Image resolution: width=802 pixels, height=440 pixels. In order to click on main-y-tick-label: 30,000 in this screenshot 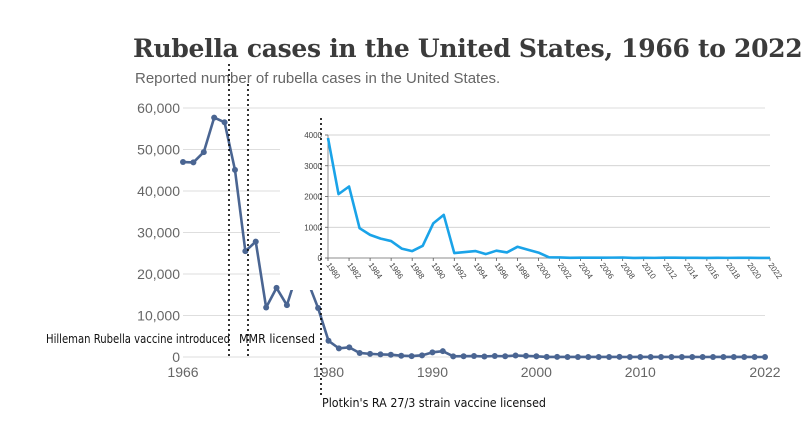, I will do `click(158, 233)`.